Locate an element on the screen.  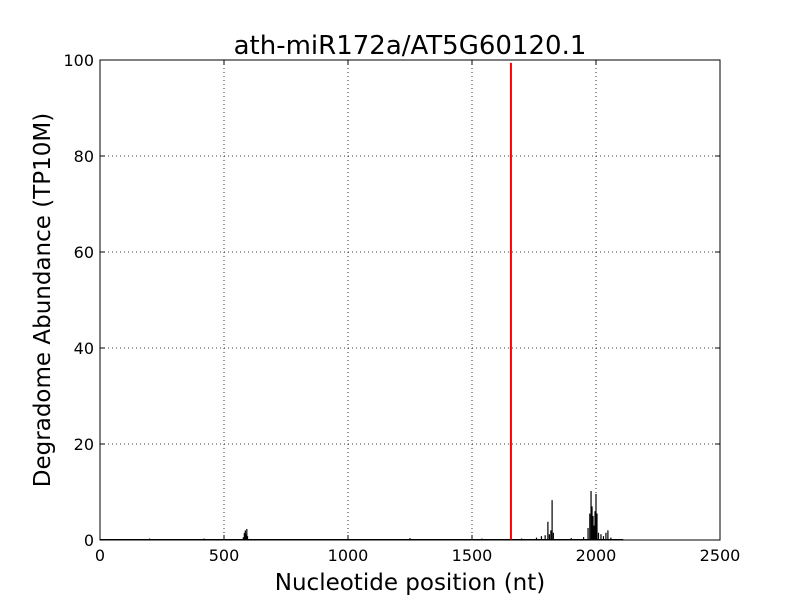
y-tick-label: 40 is located at coordinates (84, 348).